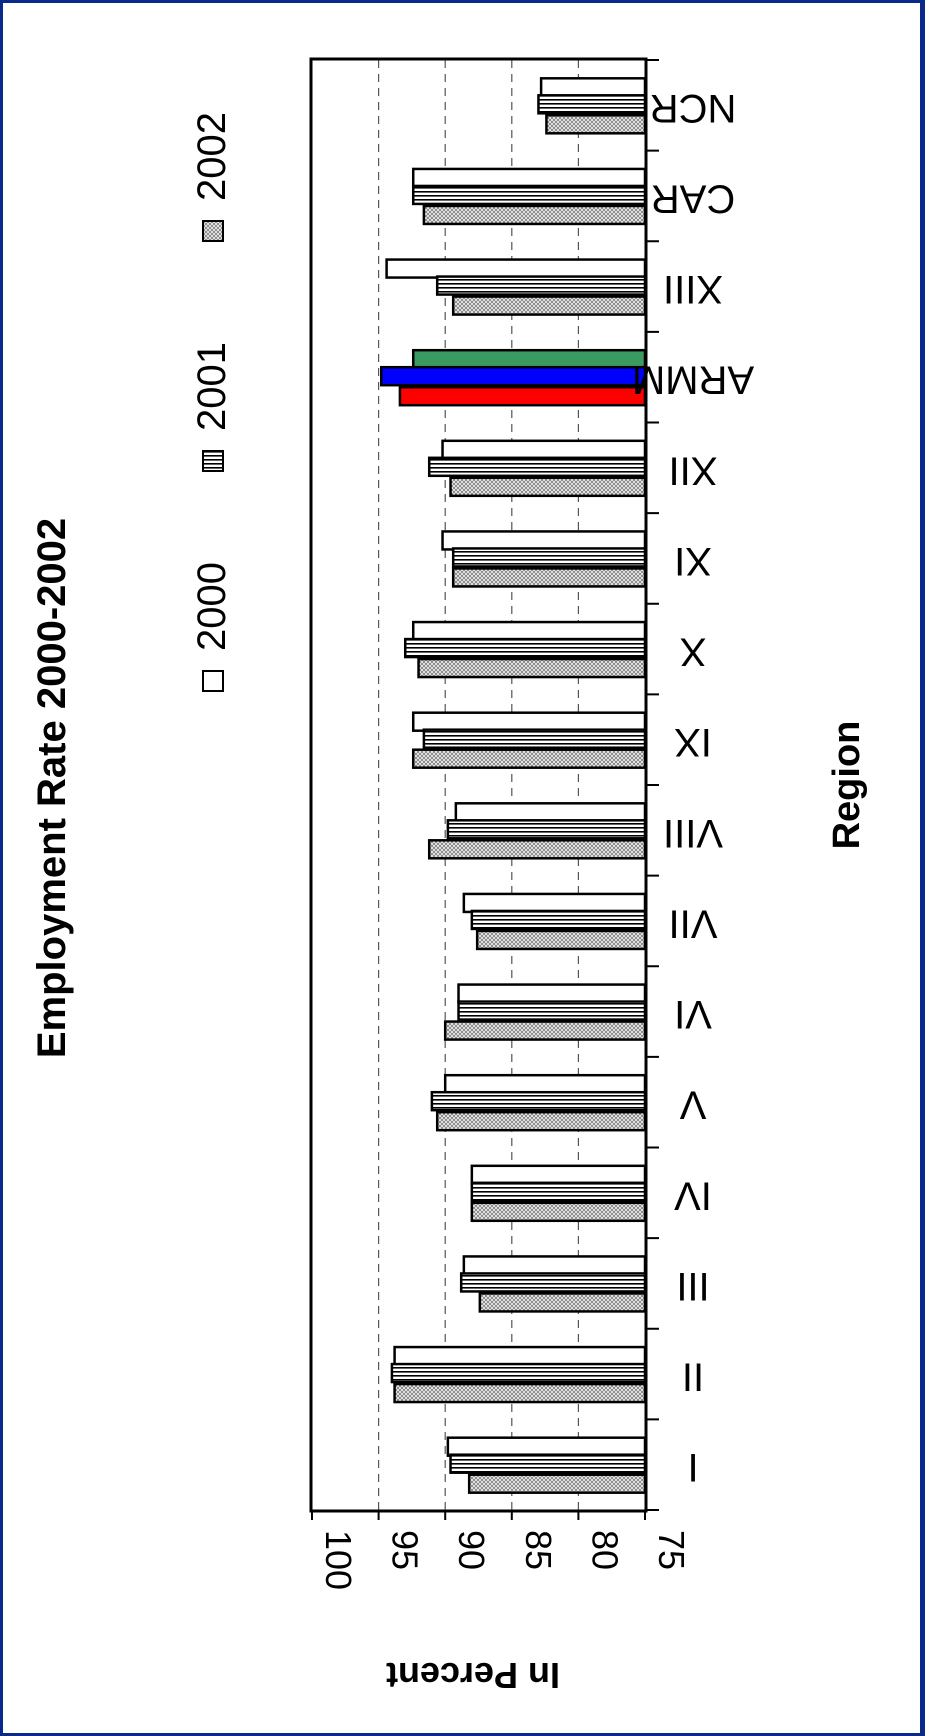 The width and height of the screenshot is (925, 1736). Describe the element at coordinates (693, 833) in the screenshot. I see `category-label-VIII: VIII` at that location.